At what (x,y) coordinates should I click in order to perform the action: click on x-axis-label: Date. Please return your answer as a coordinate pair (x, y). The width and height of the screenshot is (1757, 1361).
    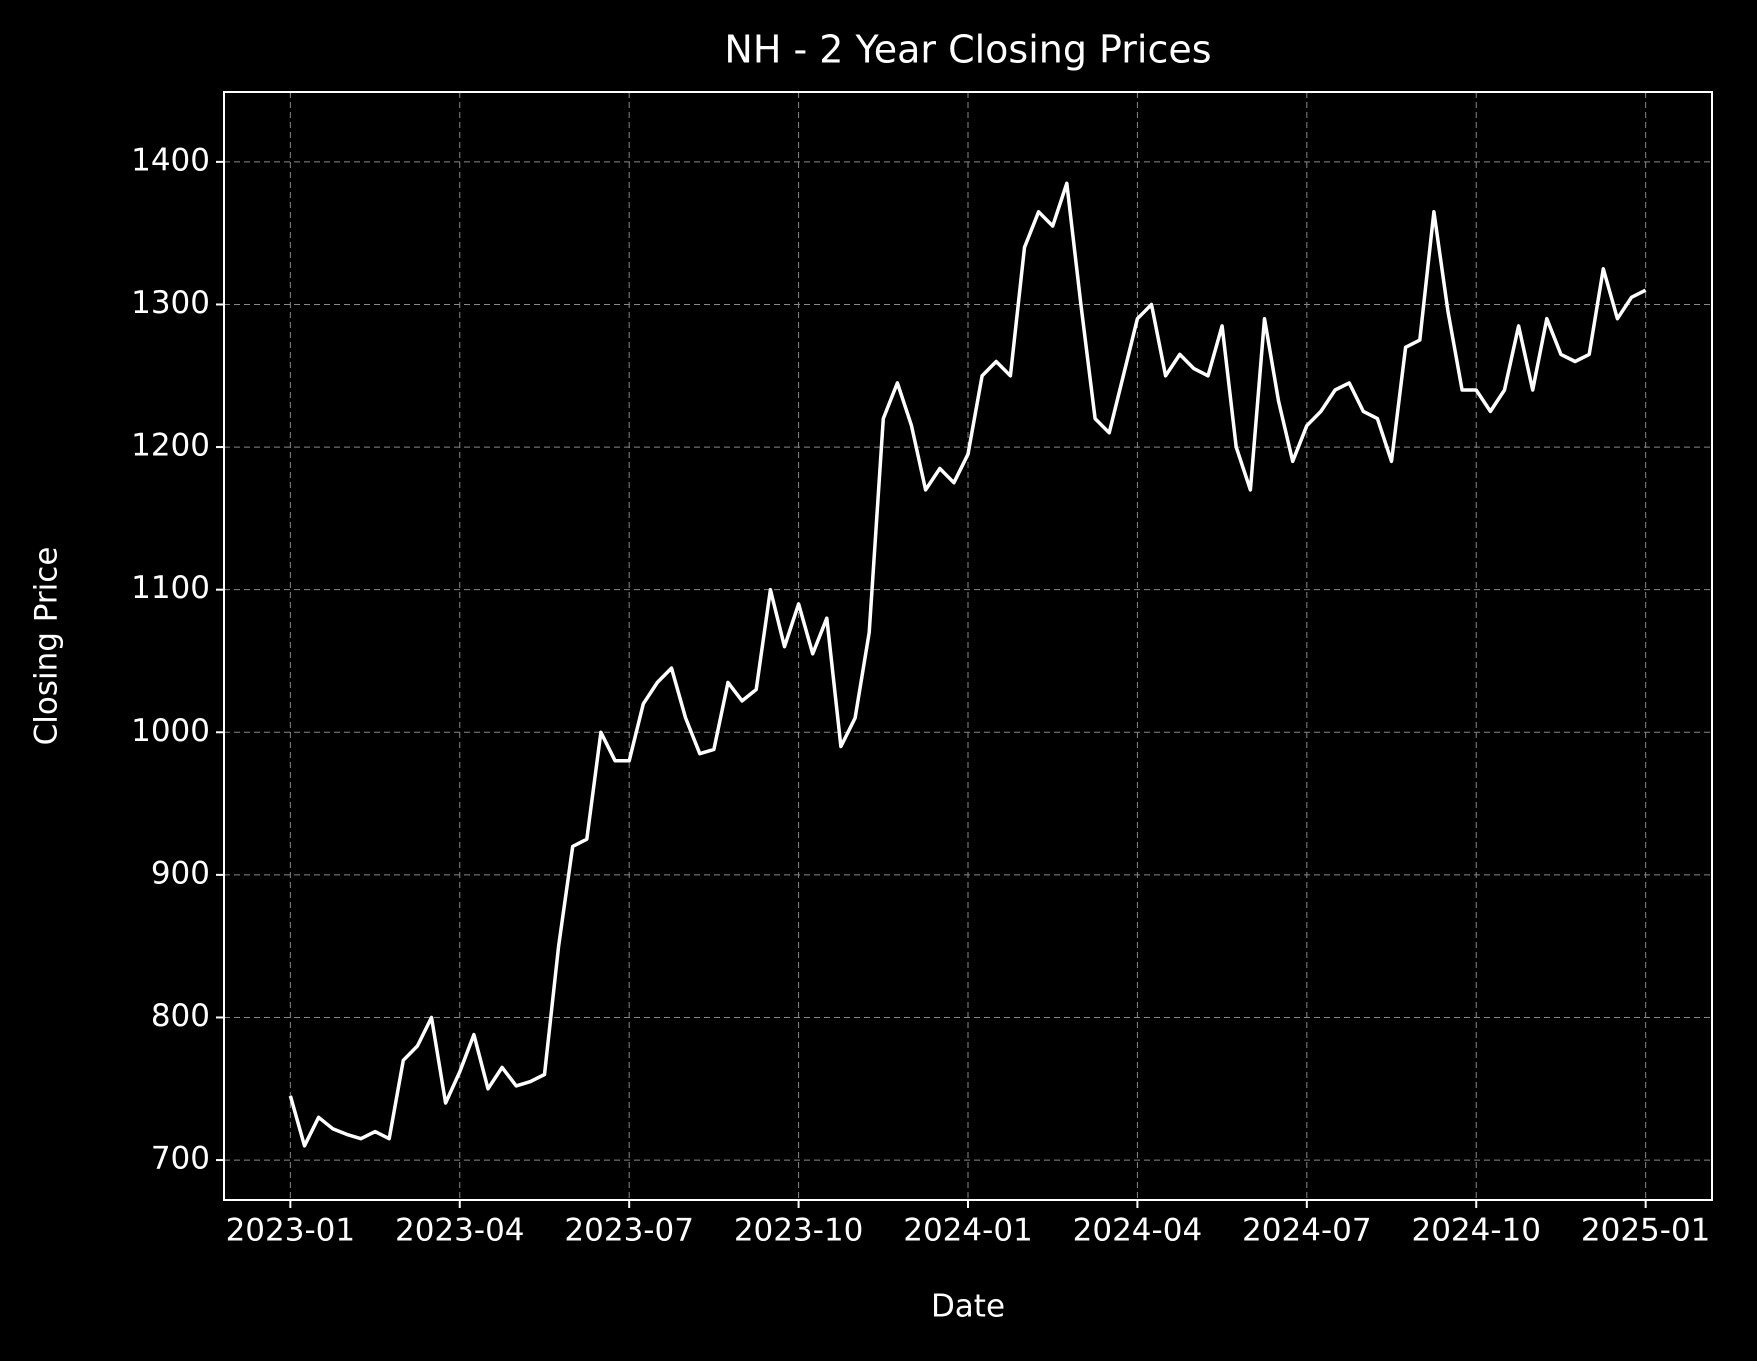
    Looking at the image, I should click on (968, 1307).